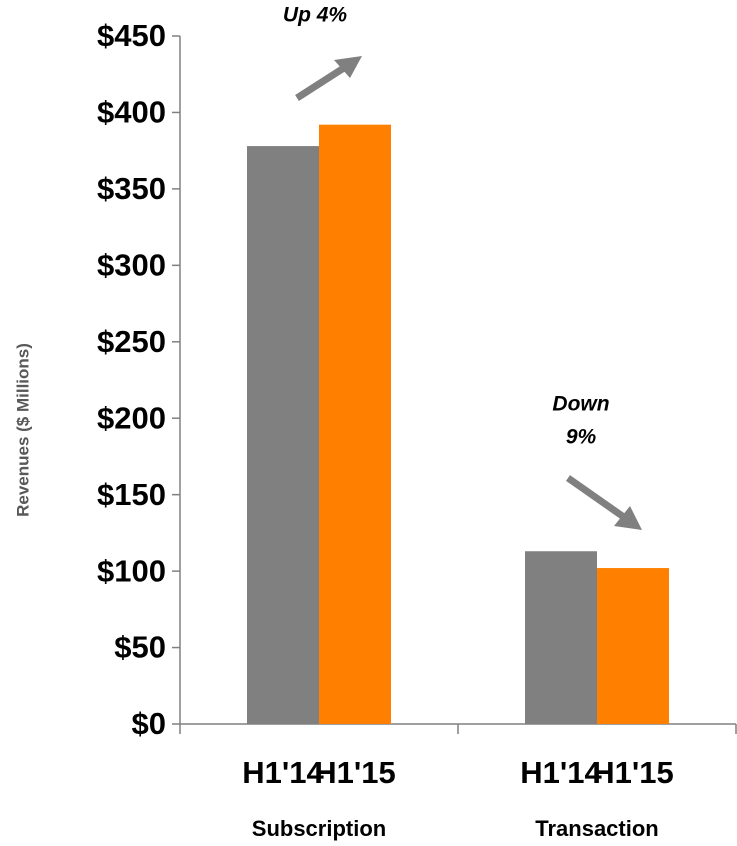 The image size is (737, 846). Describe the element at coordinates (315, 15) in the screenshot. I see `annotation: Up 4%` at that location.